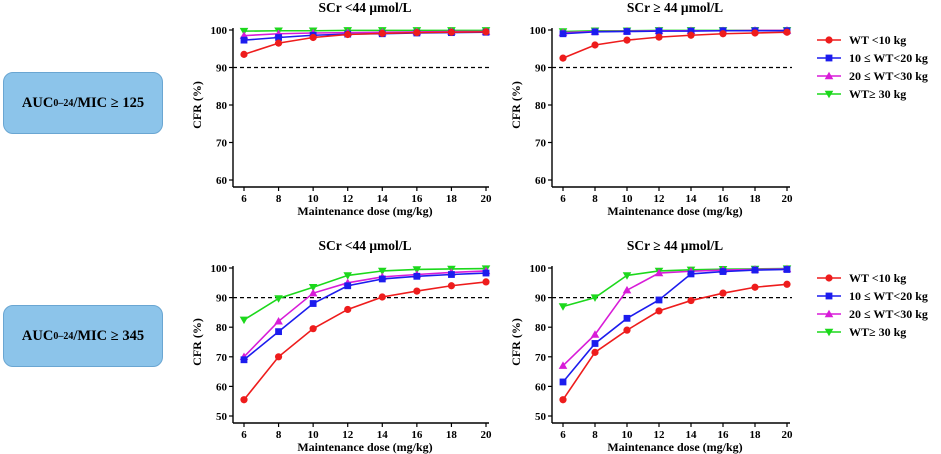 The image size is (941, 454). I want to click on badge-prefix: AUC, so click(37, 102).